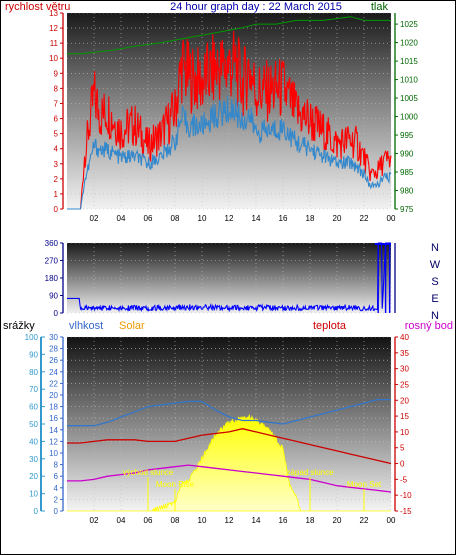 Image resolution: width=456 pixels, height=555 pixels. Describe the element at coordinates (364, 484) in the screenshot. I see `annotation-label: Moon Set` at that location.